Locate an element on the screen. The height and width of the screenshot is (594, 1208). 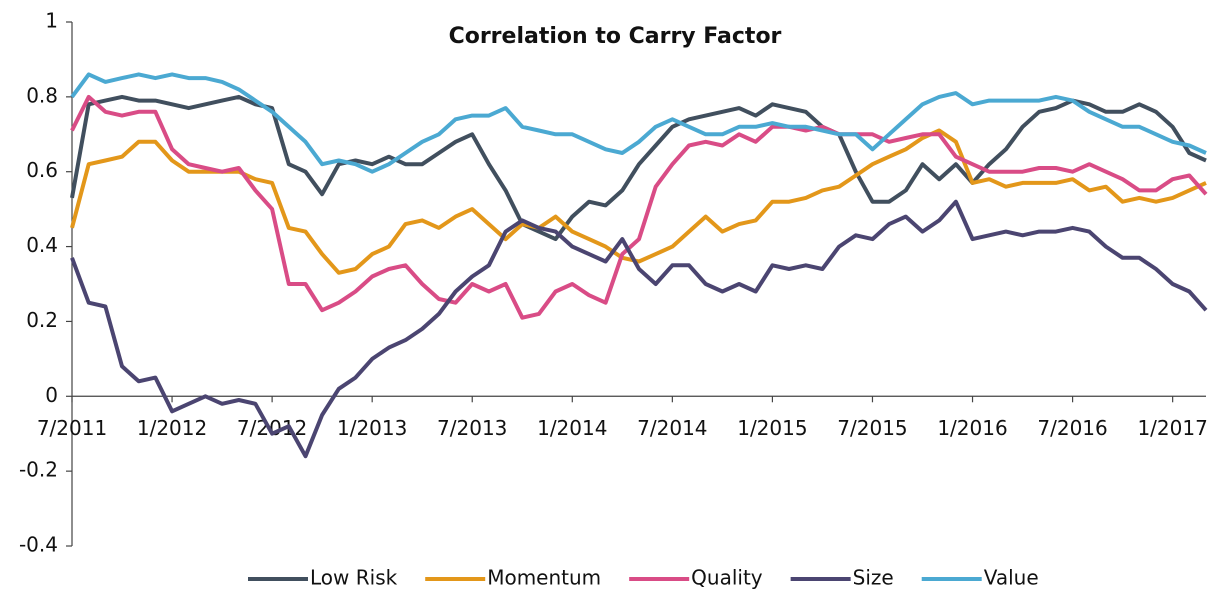
legend-label: Value is located at coordinates (1011, 578).